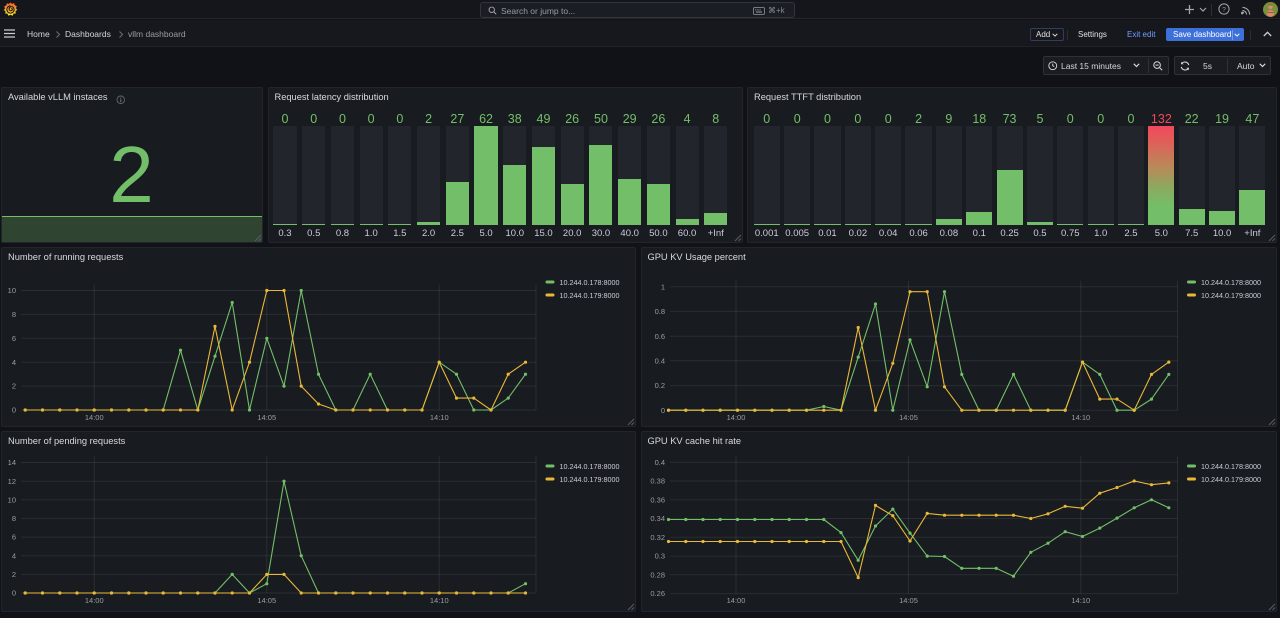  What do you see at coordinates (12, 481) in the screenshot?
I see `svg-text: 12` at bounding box center [12, 481].